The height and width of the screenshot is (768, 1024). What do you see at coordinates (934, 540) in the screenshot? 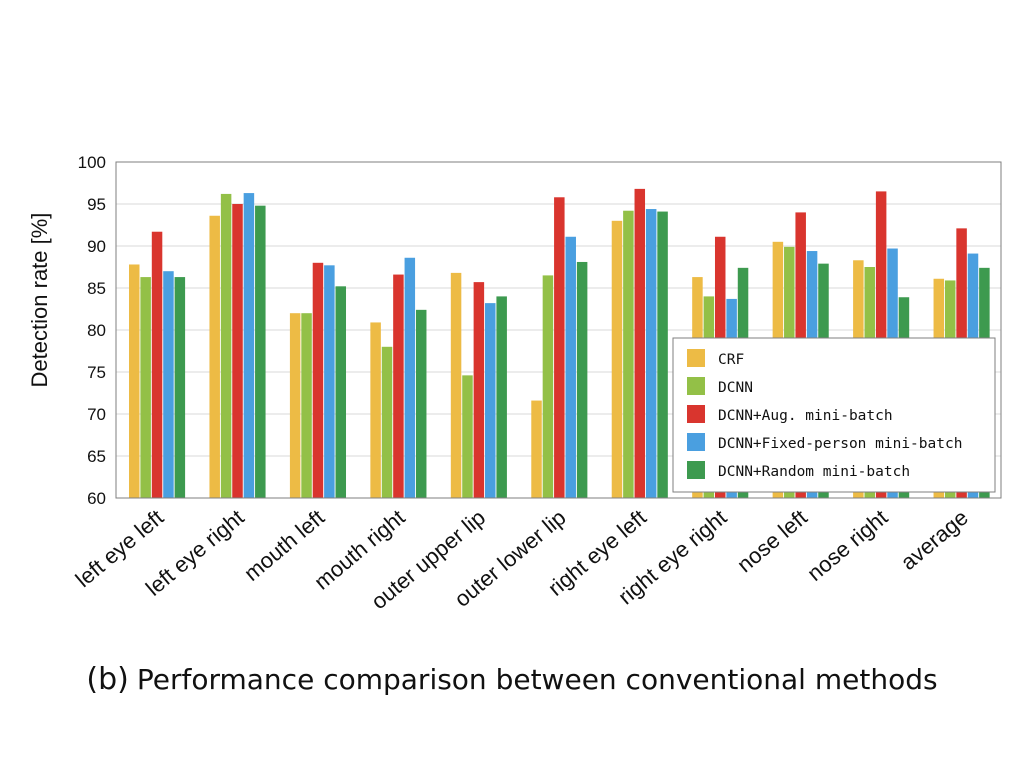
I see `x-tick-label: average` at bounding box center [934, 540].